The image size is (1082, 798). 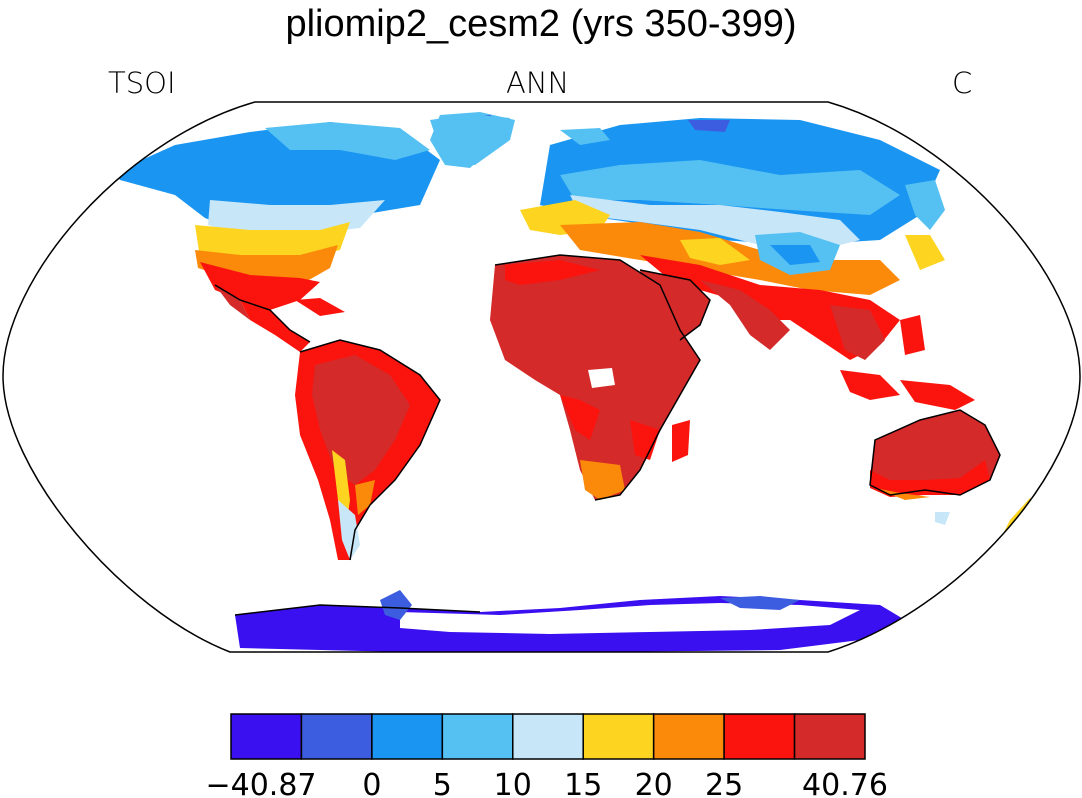 What do you see at coordinates (654, 783) in the screenshot?
I see `colorbar-tick-label: 20` at bounding box center [654, 783].